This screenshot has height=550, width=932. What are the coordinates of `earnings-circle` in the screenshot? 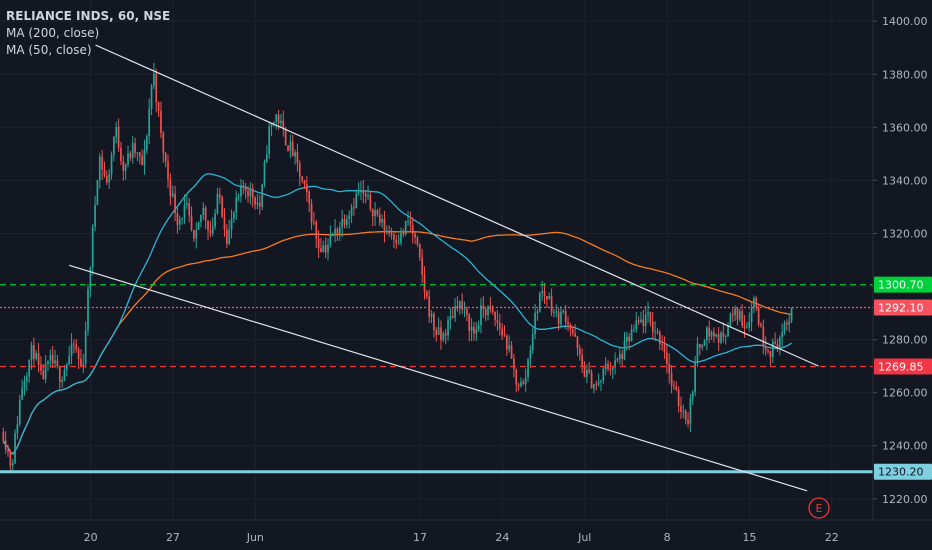 It's located at (819, 508).